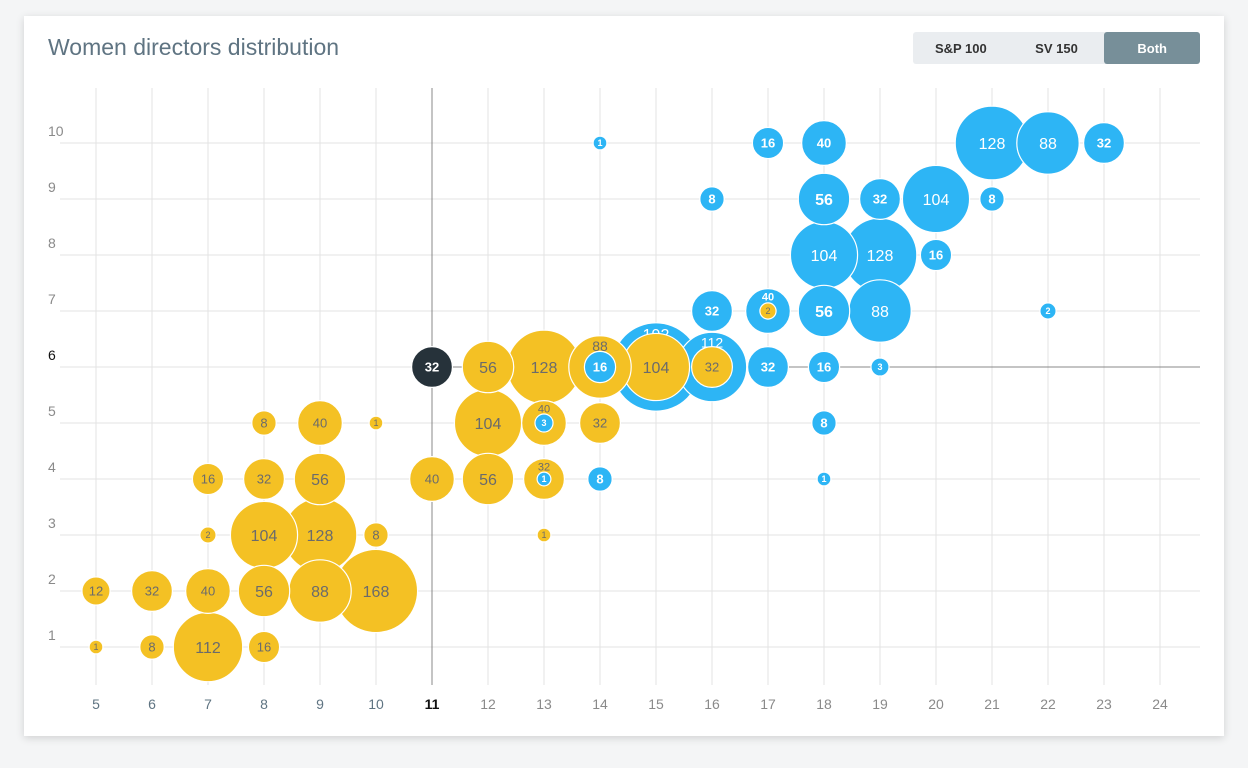 The image size is (1248, 768). What do you see at coordinates (936, 704) in the screenshot?
I see `x-tick-label: 20` at bounding box center [936, 704].